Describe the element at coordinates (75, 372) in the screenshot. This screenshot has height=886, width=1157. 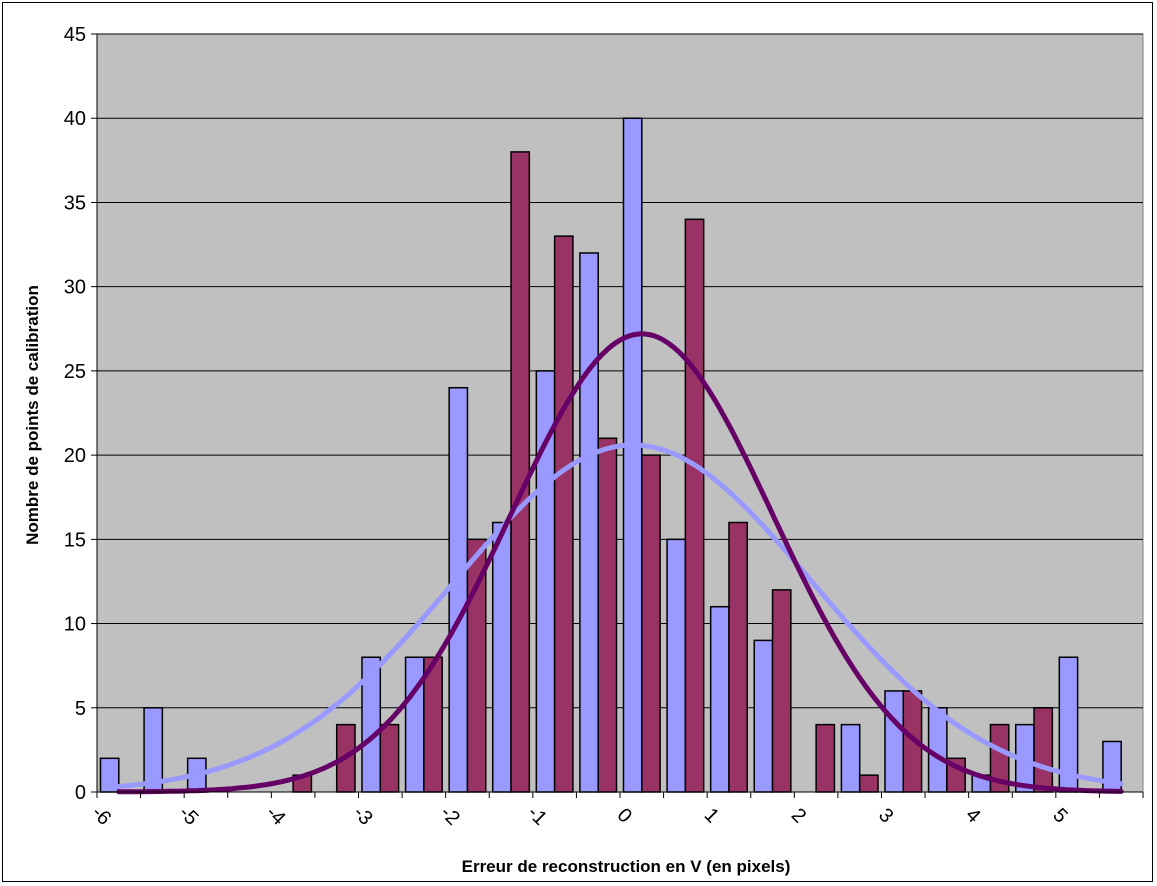
I see `y-tick-label: 25` at that location.